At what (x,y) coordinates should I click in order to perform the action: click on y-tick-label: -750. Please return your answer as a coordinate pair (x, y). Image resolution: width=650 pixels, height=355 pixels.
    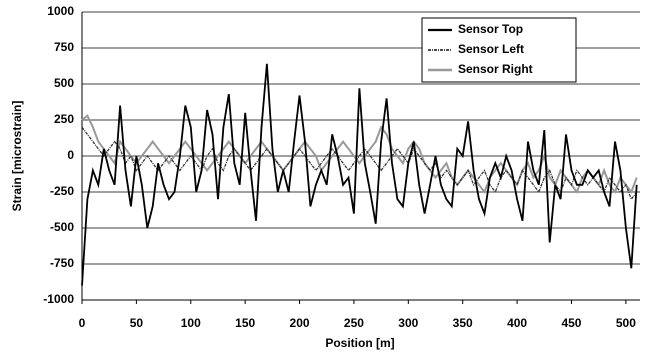
    Looking at the image, I should click on (62, 263).